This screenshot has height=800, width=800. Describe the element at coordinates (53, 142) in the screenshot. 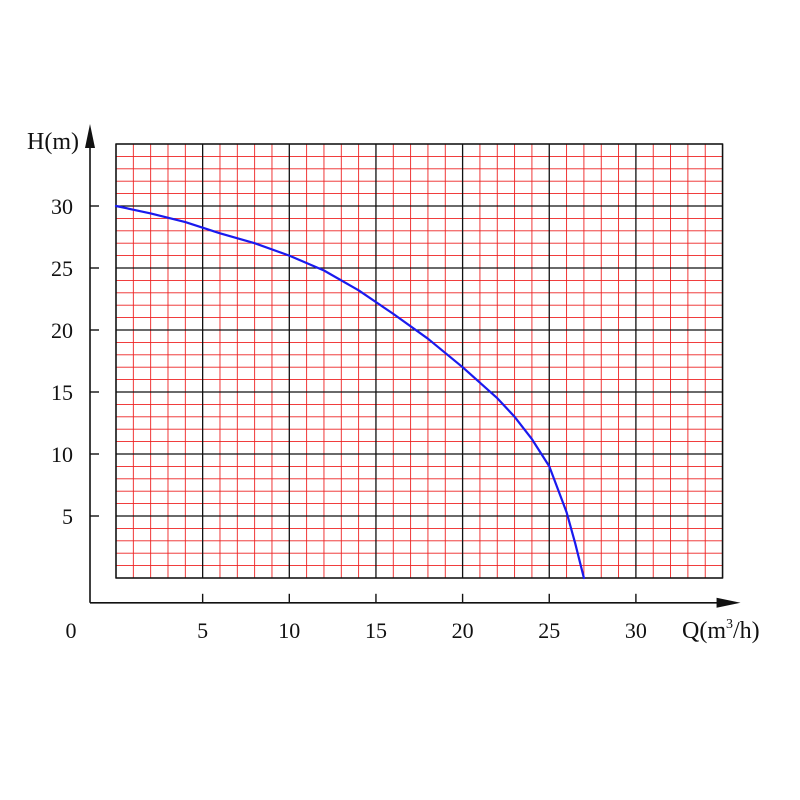

I see `y-axis-title: H(m)` at that location.